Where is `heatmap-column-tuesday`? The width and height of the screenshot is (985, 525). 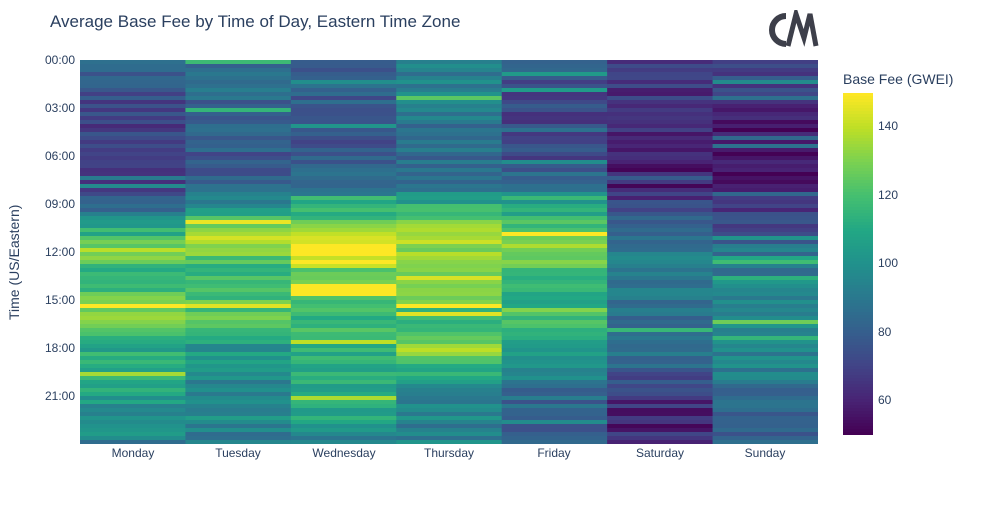
heatmap-column-tuesday is located at coordinates (238, 252).